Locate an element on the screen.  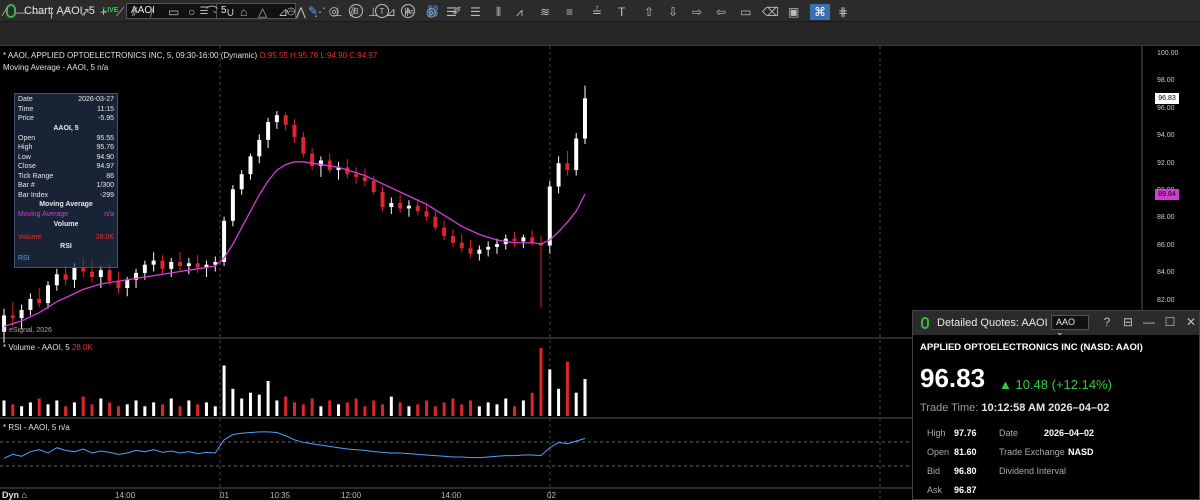
arrow-right-tool-icon: ⇨ is located at coordinates (697, 12).